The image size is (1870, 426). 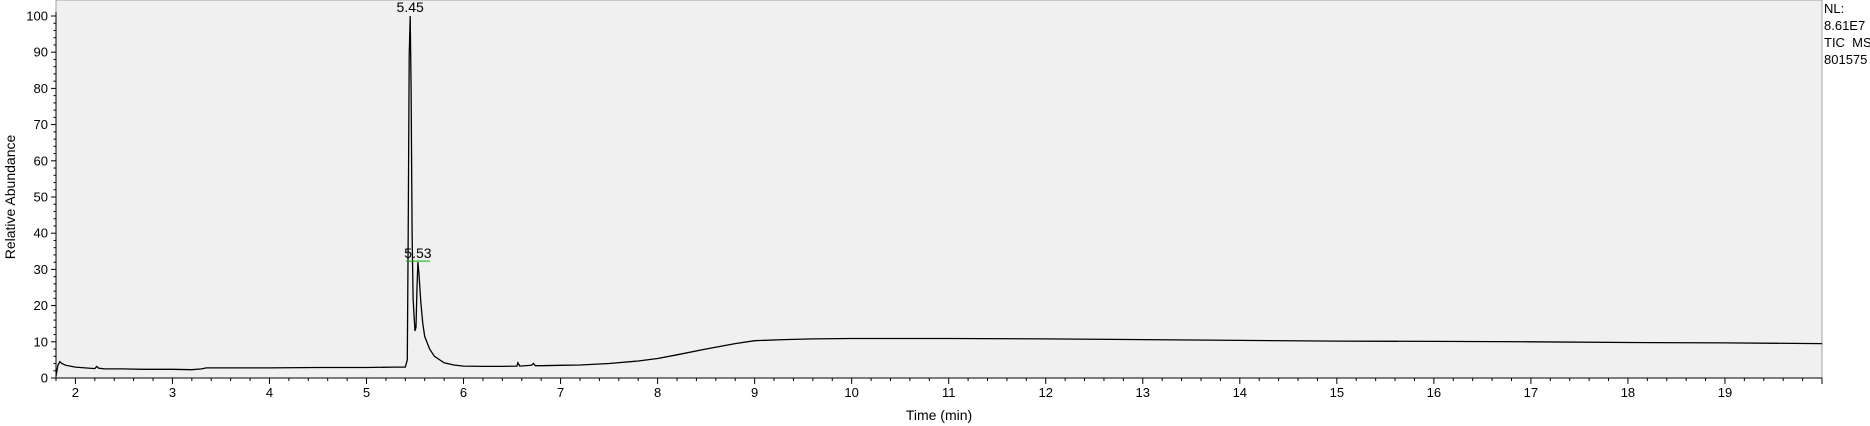 I want to click on x-tick-label: 16, so click(x=1434, y=392).